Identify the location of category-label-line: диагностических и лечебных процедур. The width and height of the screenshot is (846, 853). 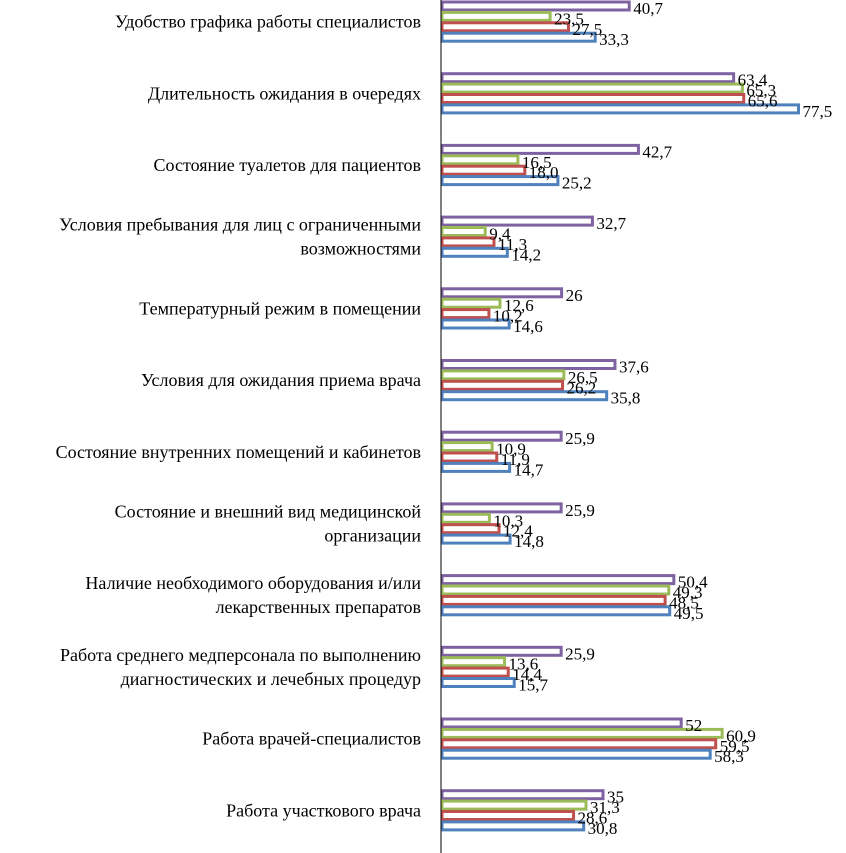
(271, 679).